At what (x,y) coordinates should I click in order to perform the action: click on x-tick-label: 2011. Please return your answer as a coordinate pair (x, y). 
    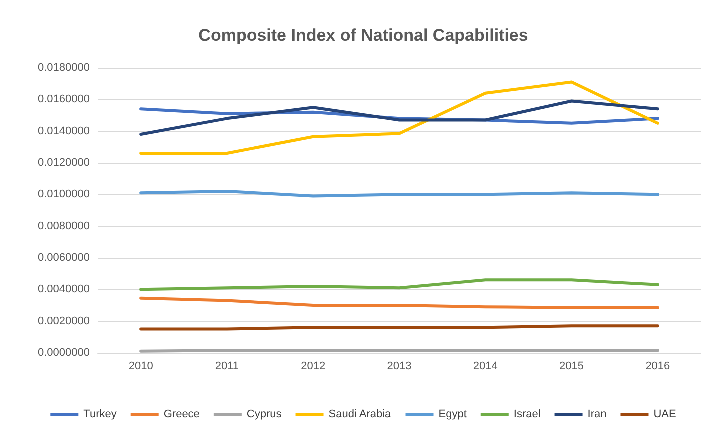
    Looking at the image, I should click on (227, 366).